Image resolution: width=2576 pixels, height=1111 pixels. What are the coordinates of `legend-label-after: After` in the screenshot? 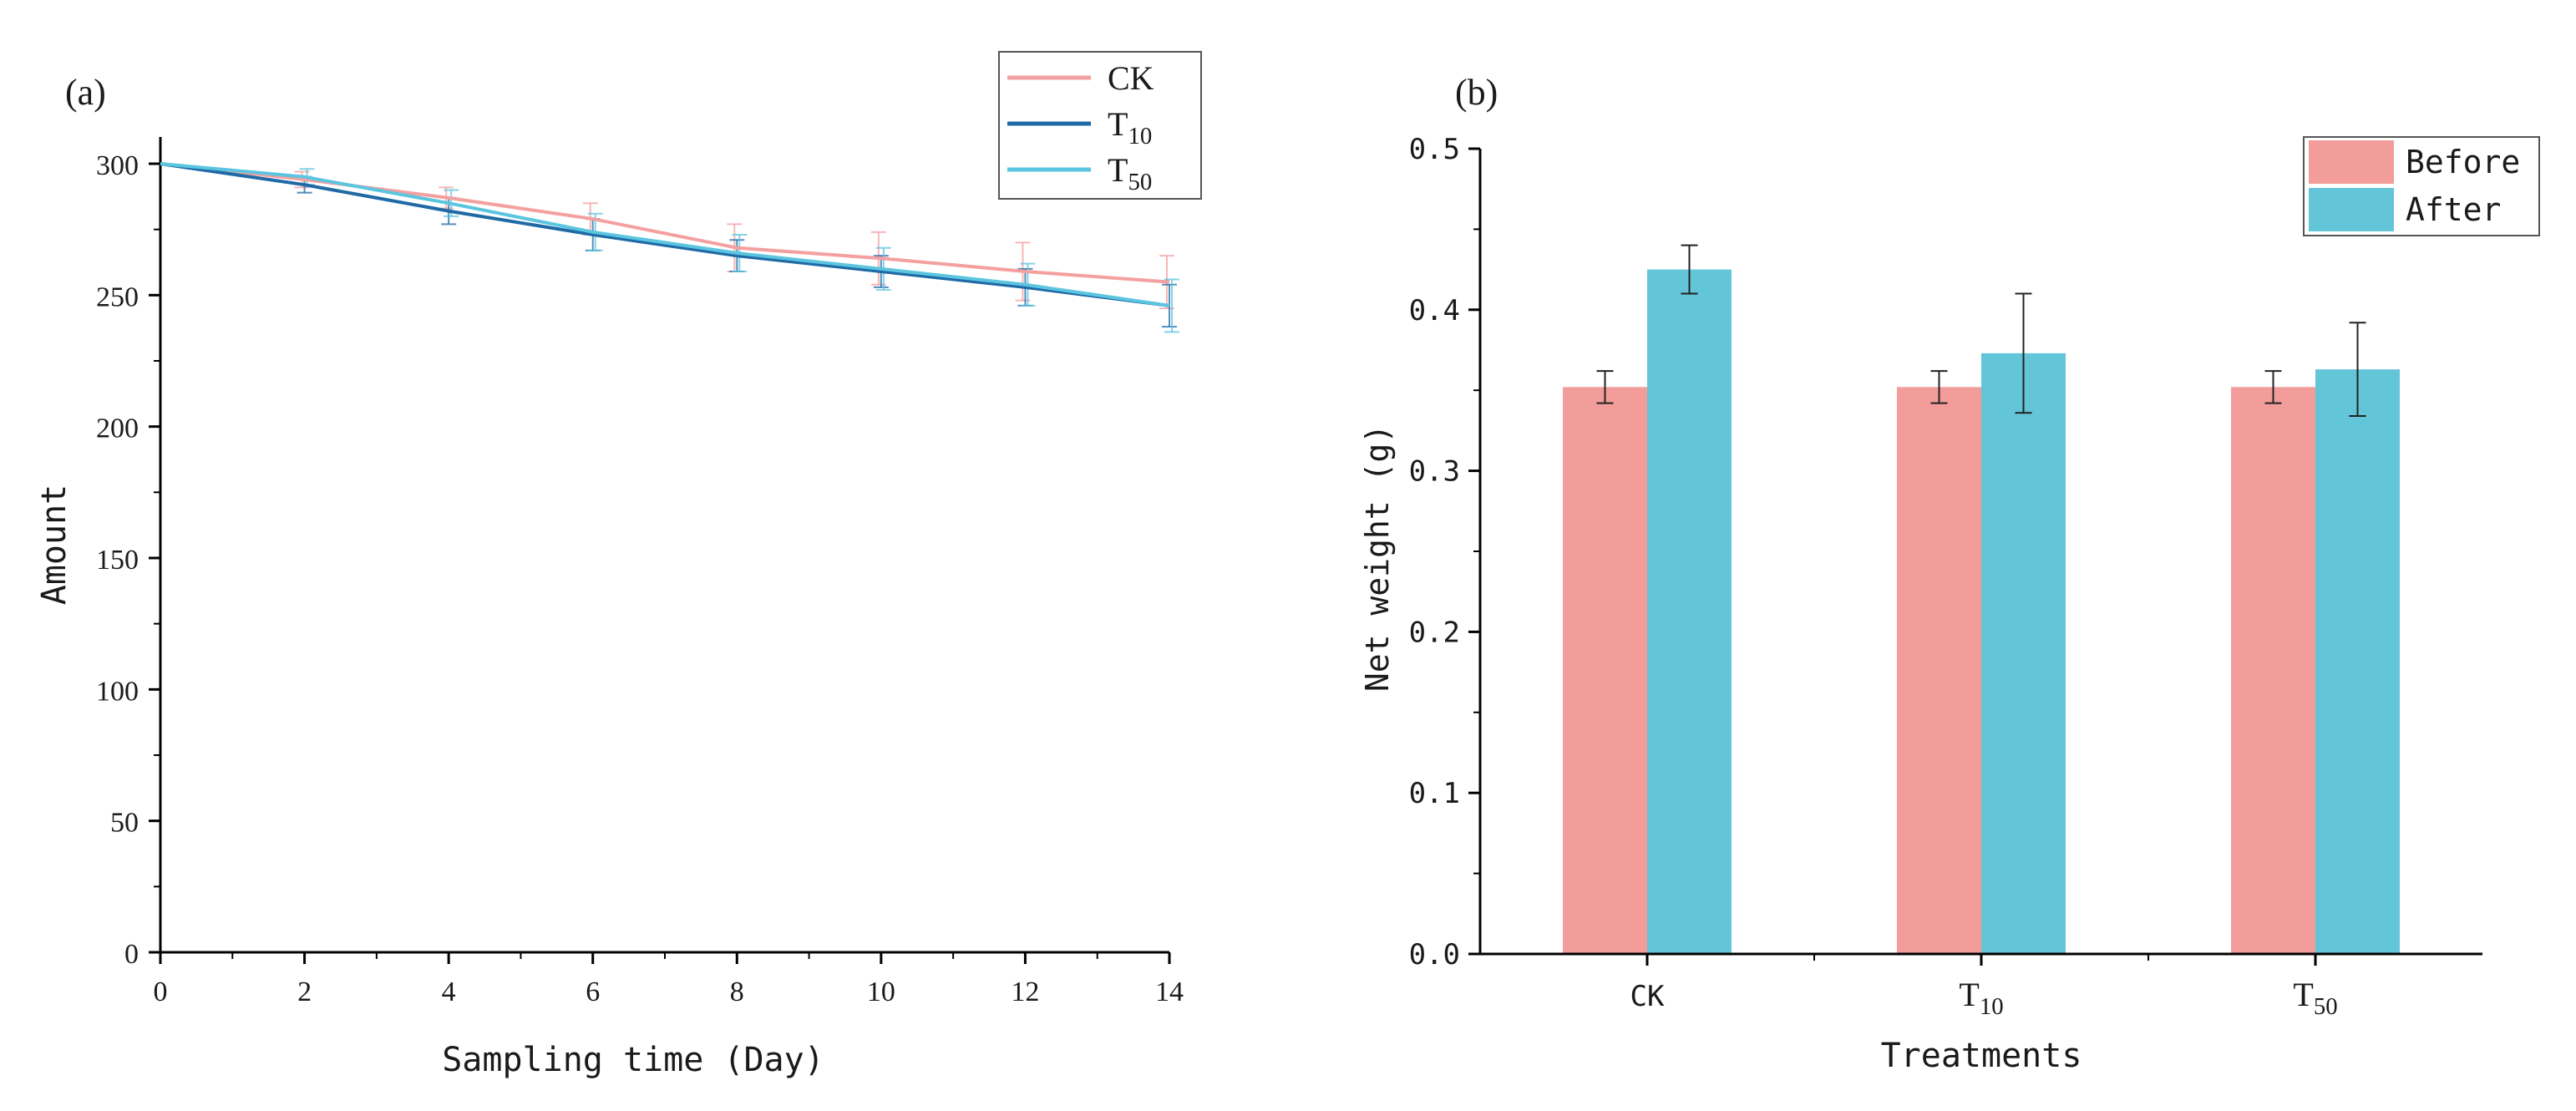 It's located at (2453, 209).